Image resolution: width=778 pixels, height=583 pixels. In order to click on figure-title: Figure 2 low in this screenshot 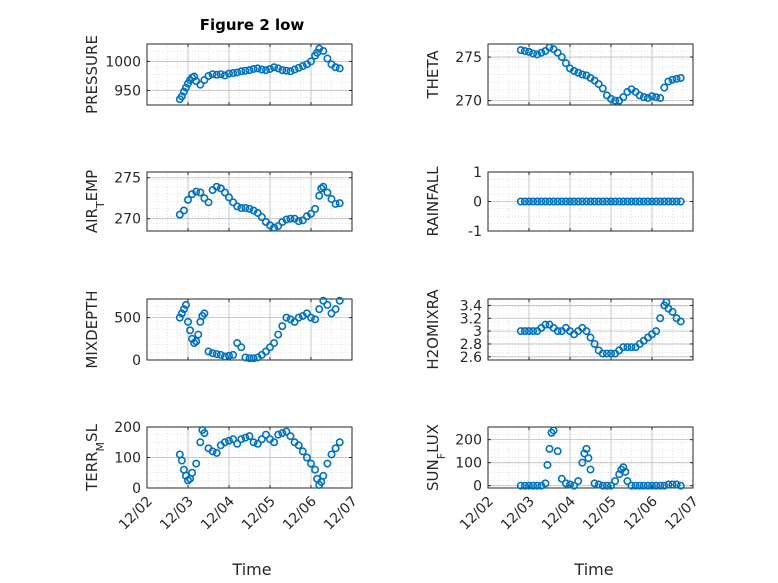, I will do `click(252, 25)`.